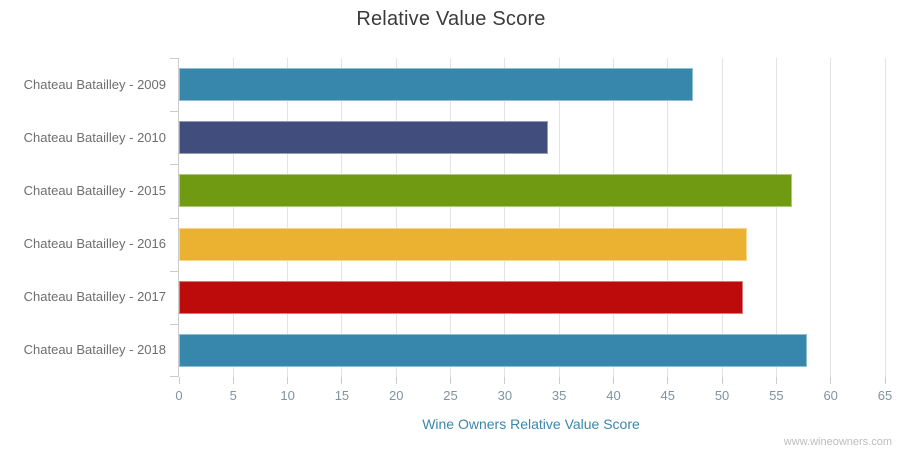 The width and height of the screenshot is (902, 455). What do you see at coordinates (485, 191) in the screenshot?
I see `bar-2015` at bounding box center [485, 191].